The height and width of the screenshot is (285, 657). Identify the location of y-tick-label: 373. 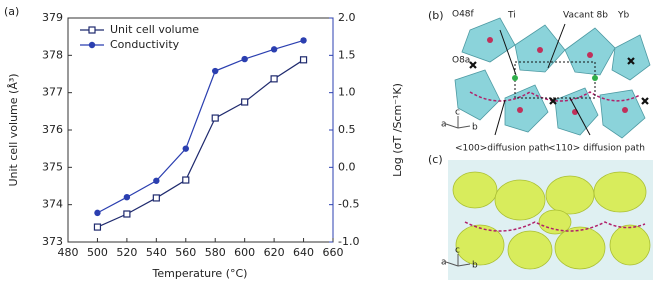
(52, 241).